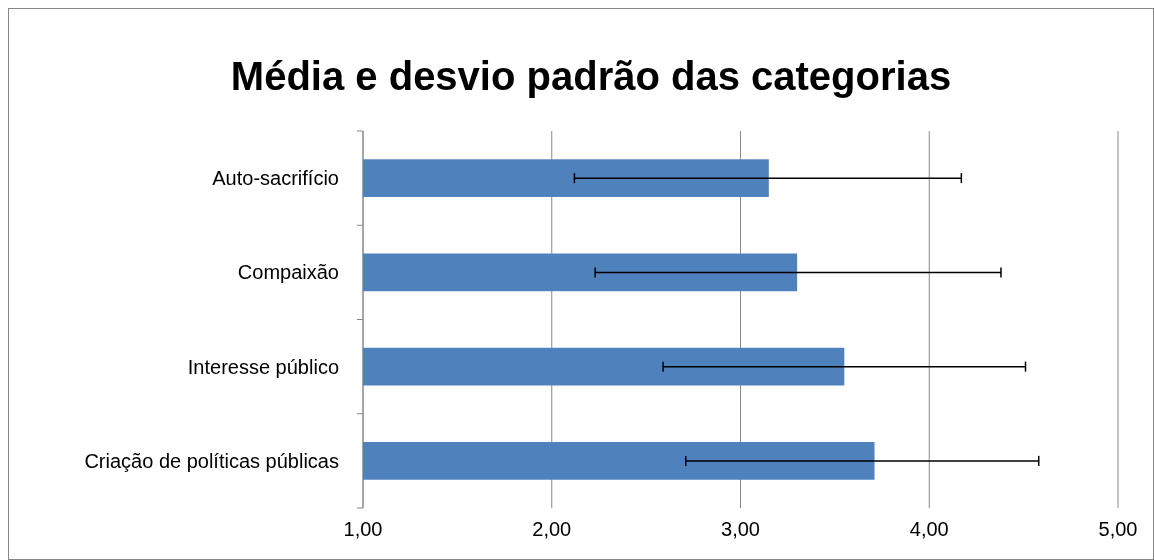 Image resolution: width=1154 pixels, height=560 pixels. I want to click on x-tick-label: 5,00, so click(1118, 529).